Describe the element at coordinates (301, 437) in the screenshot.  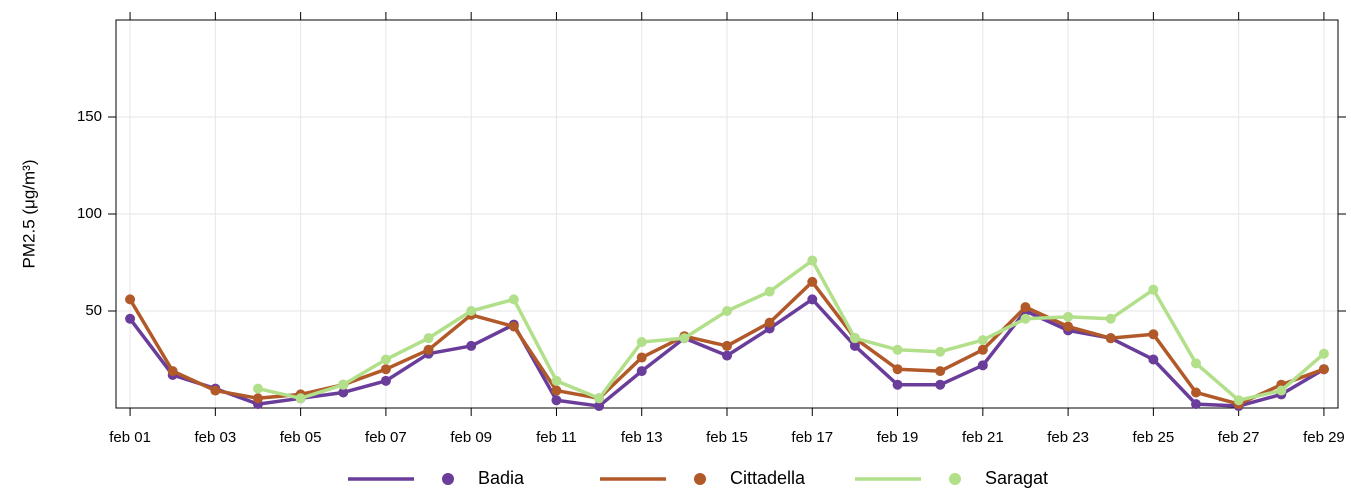
I see `x-tick-label: feb 05` at that location.